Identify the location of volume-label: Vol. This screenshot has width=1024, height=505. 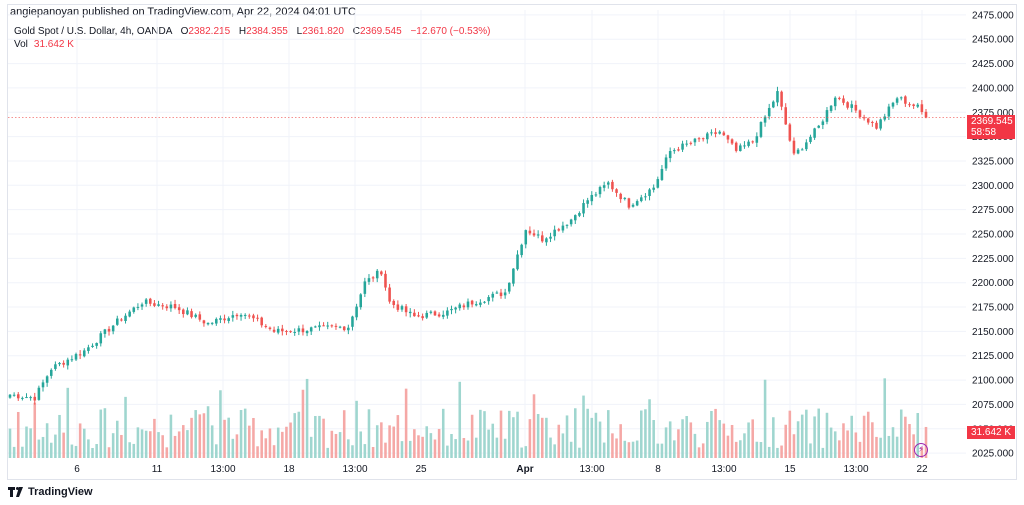
(21, 44).